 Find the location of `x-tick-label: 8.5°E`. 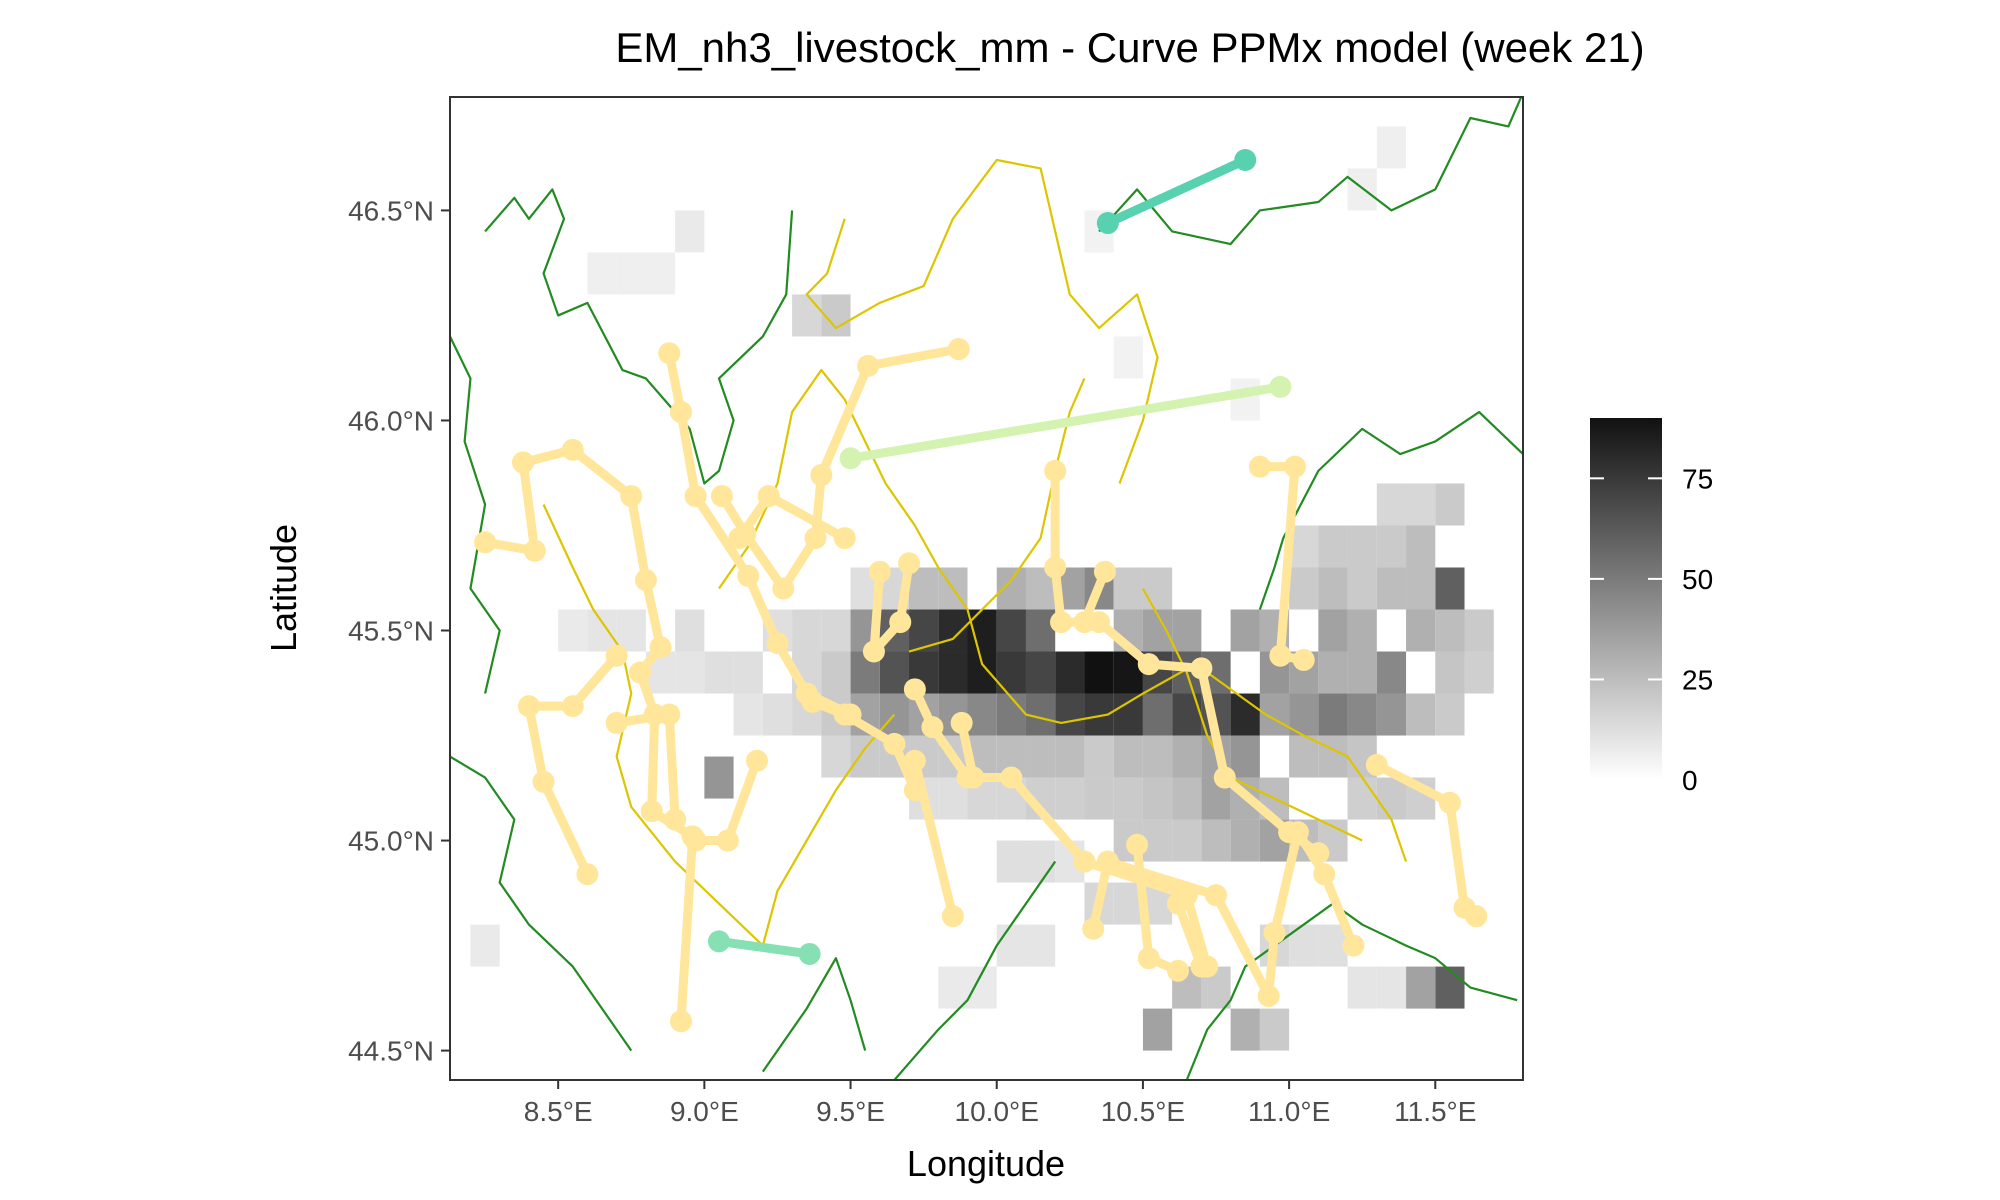

x-tick-label: 8.5°E is located at coordinates (558, 1111).